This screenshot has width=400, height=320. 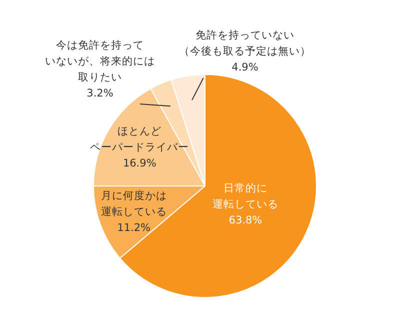 What do you see at coordinates (100, 94) in the screenshot?
I see `data-label: 3.2%` at bounding box center [100, 94].